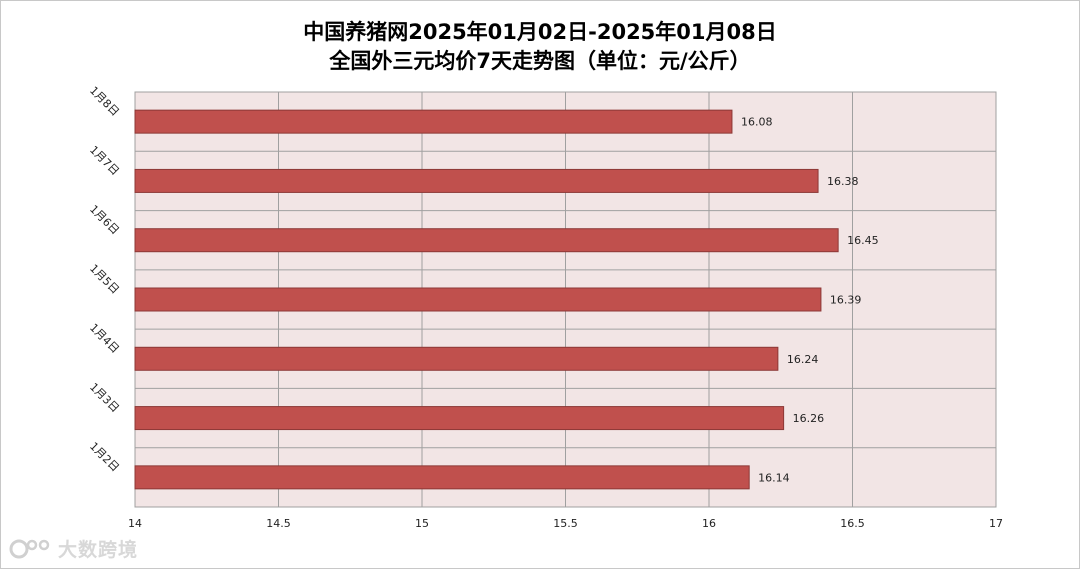 Image resolution: width=1080 pixels, height=569 pixels. I want to click on category-label: 1月5日, so click(104, 279).